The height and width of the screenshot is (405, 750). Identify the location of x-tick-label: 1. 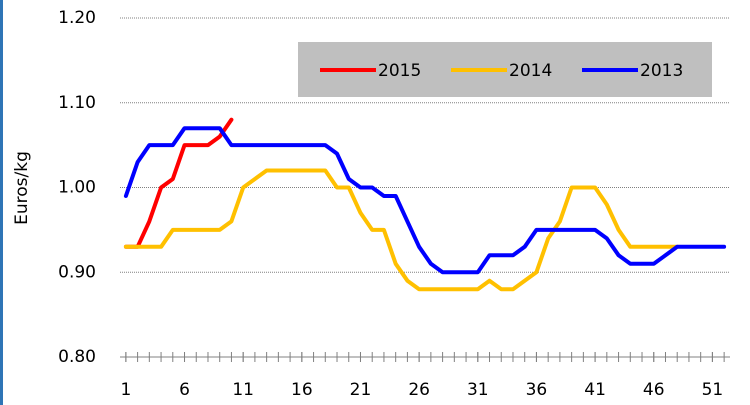
(125, 390).